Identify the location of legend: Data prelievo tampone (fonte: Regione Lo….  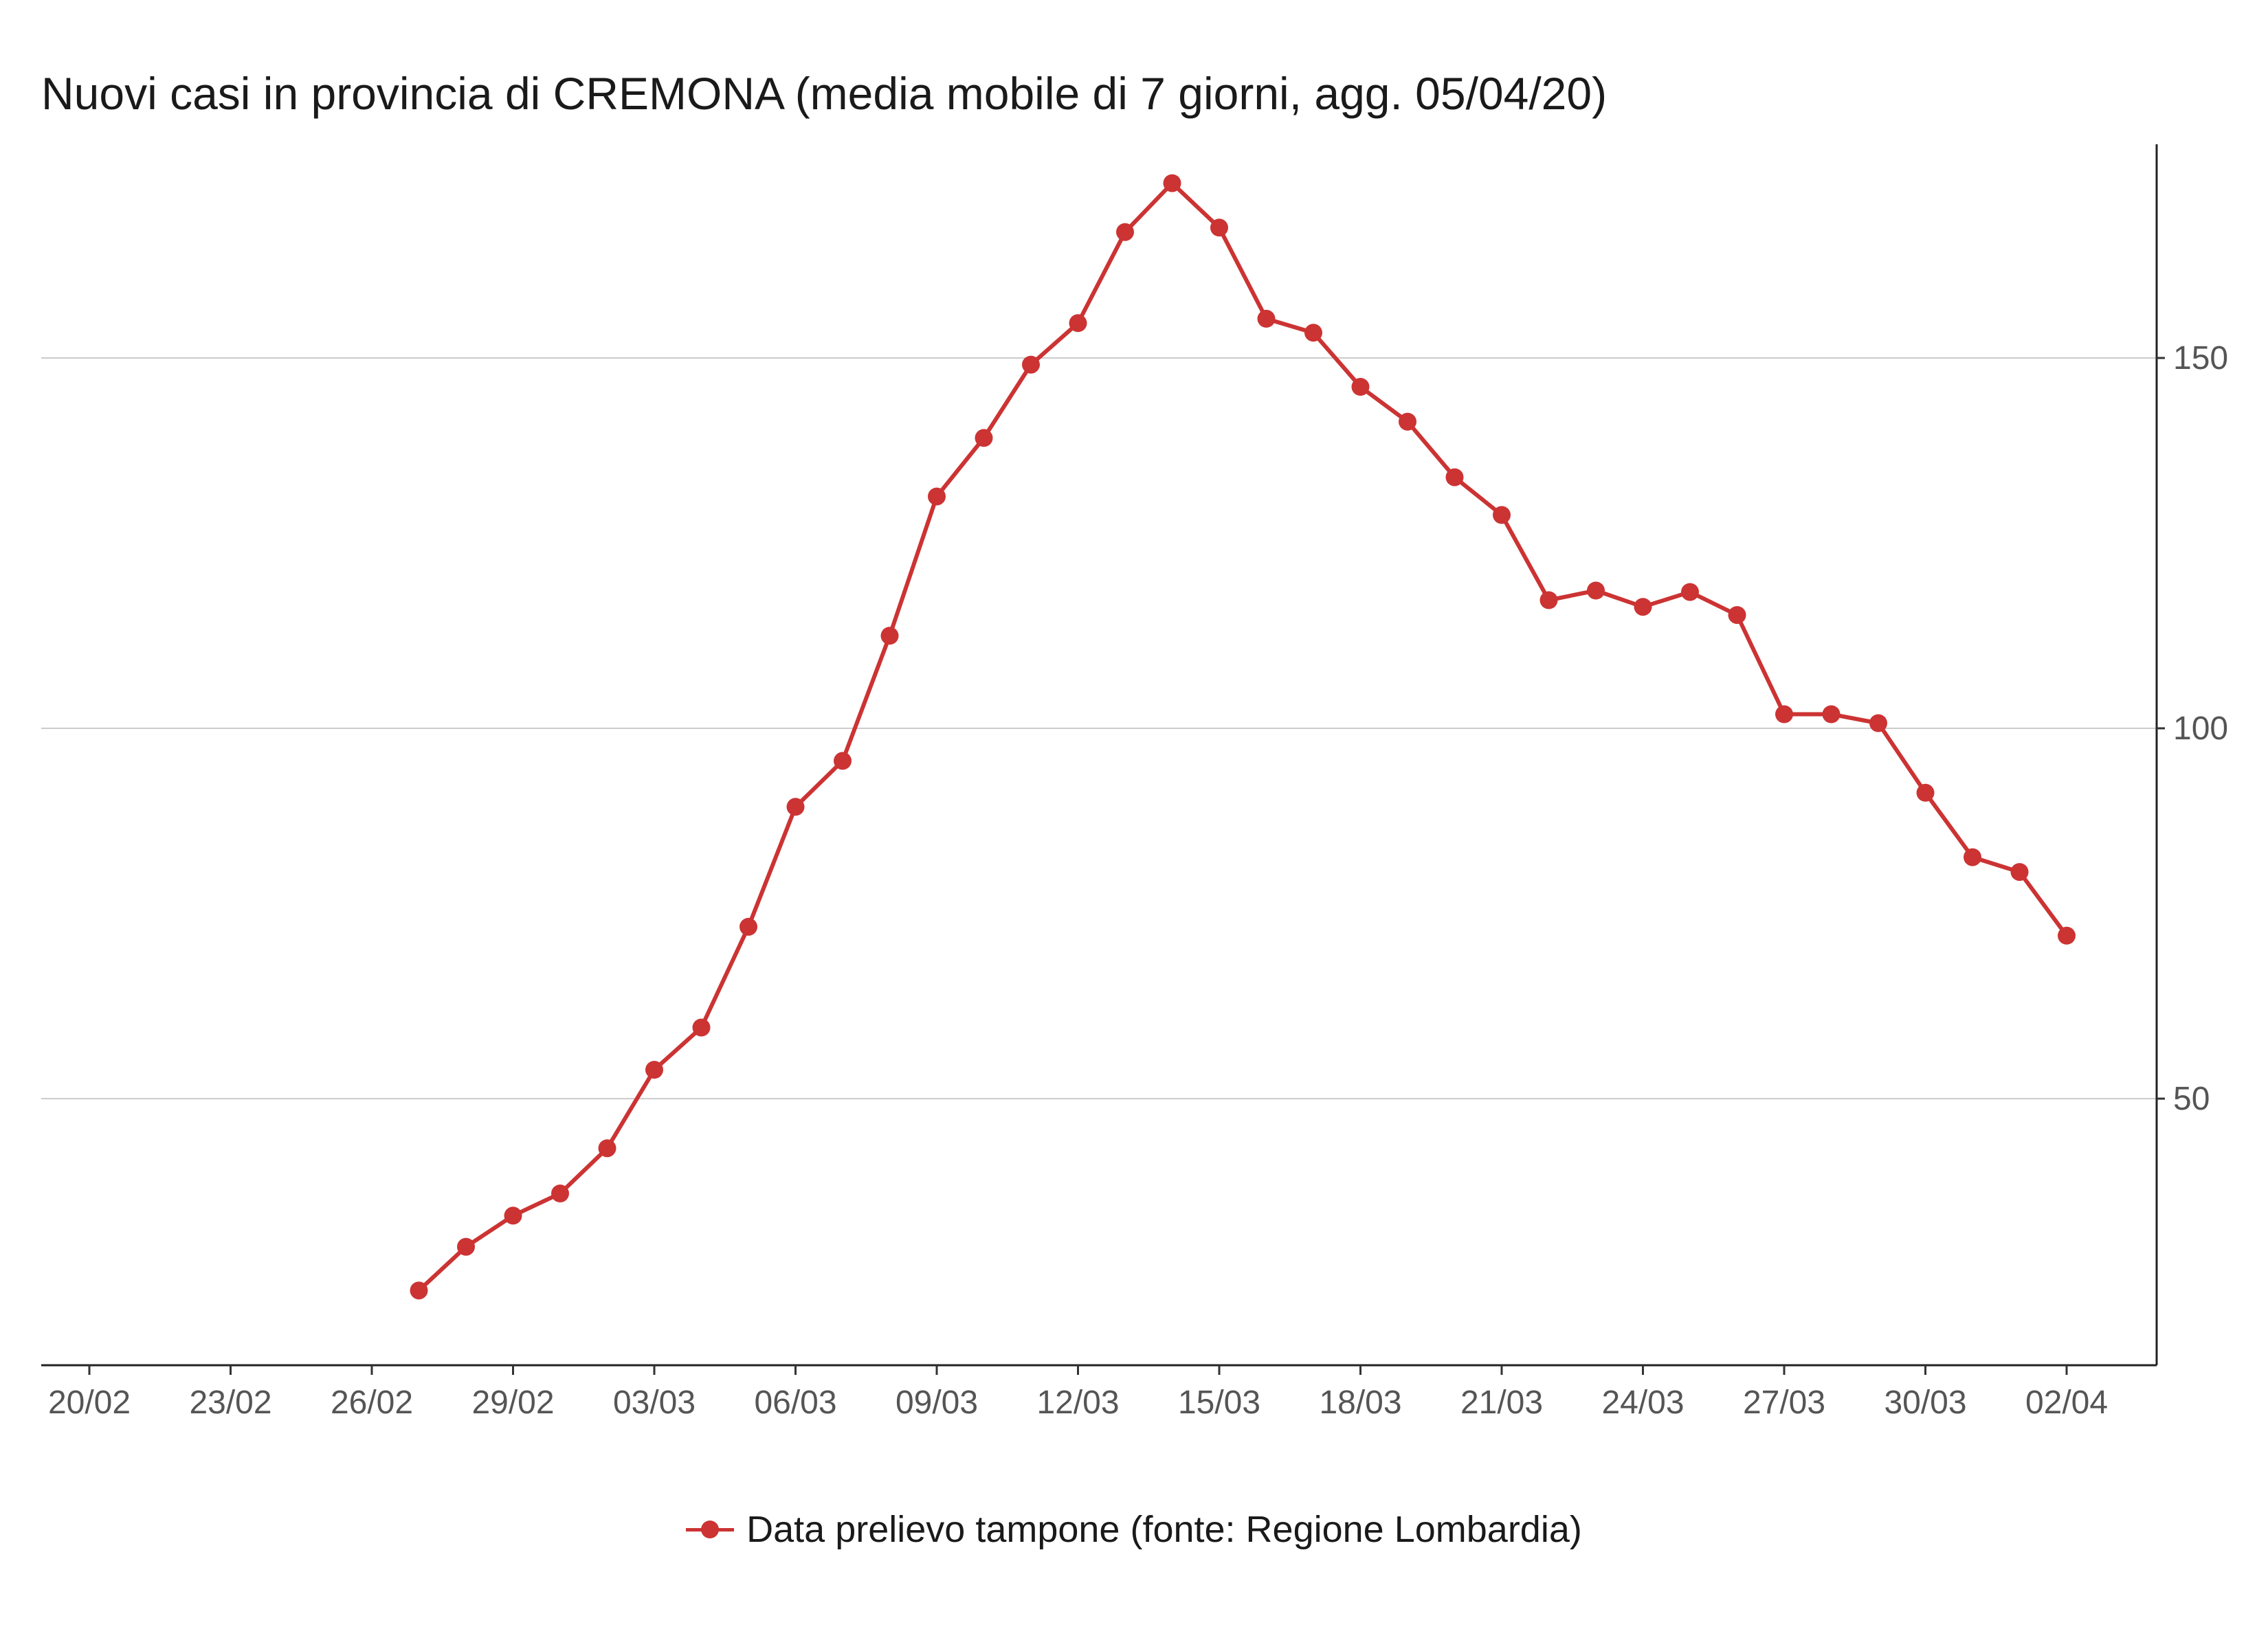
(1134, 1529).